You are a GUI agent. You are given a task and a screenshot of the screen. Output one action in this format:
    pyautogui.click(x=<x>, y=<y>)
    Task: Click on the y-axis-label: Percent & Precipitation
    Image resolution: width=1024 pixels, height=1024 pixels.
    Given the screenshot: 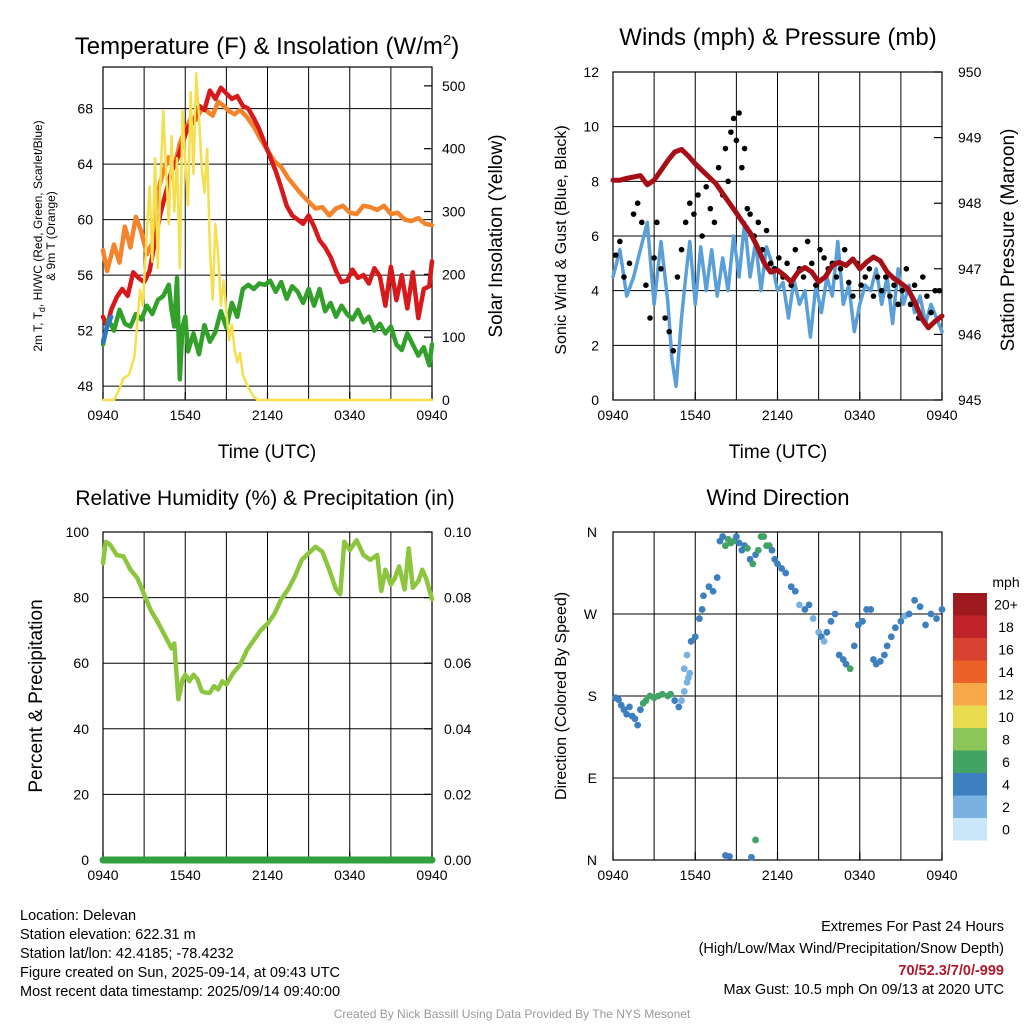 What is the action you would take?
    pyautogui.click(x=36, y=695)
    